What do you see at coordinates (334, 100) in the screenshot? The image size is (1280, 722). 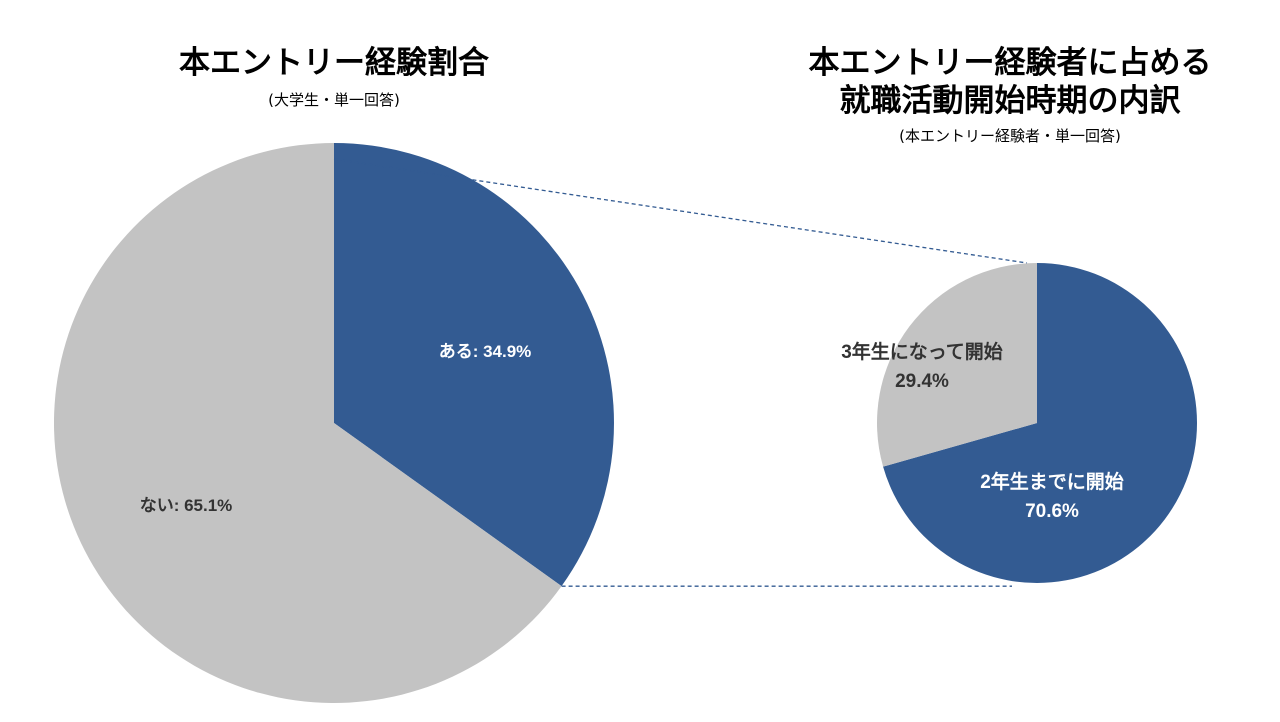 I see `chart1-subtitle: (大学生・単一回答)` at bounding box center [334, 100].